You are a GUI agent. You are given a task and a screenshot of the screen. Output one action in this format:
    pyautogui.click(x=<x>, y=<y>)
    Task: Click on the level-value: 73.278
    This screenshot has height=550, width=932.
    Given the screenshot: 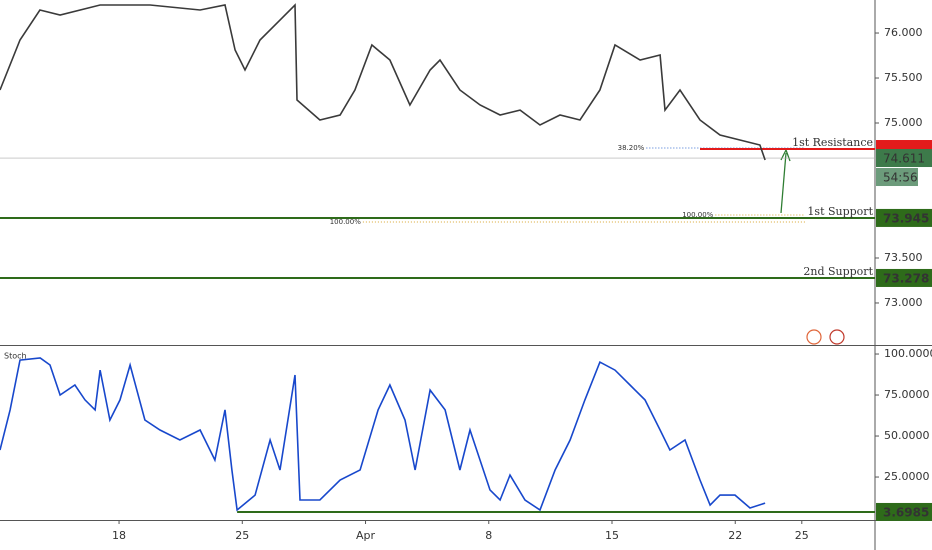 What is the action you would take?
    pyautogui.click(x=906, y=278)
    